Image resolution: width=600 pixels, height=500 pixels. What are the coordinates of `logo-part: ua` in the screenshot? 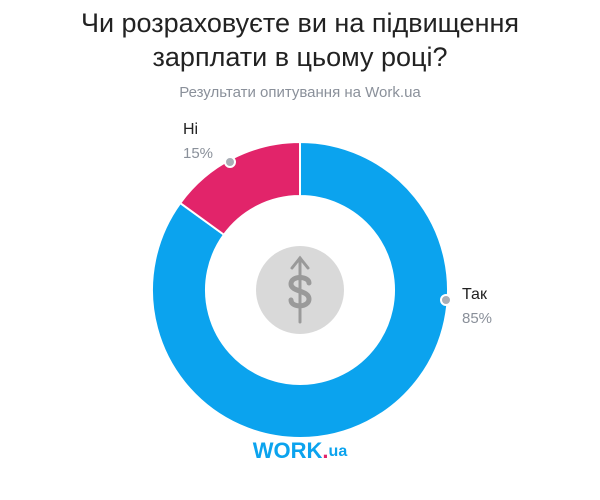 It's located at (338, 451).